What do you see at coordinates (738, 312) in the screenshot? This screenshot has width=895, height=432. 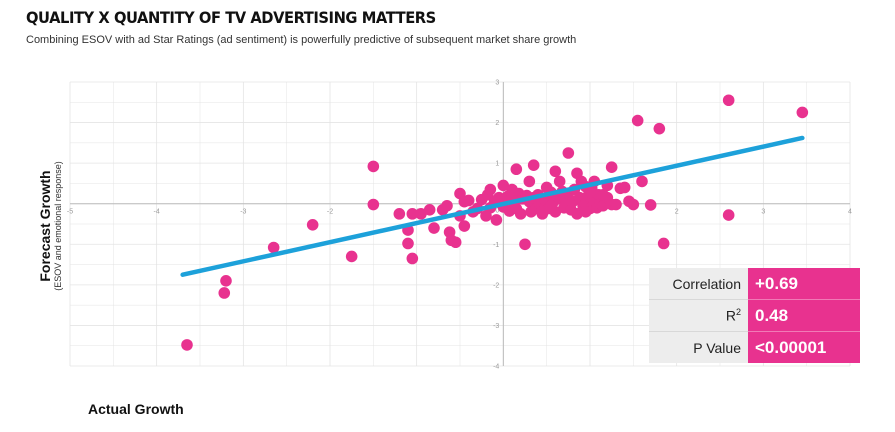 I see `superscript-two: 2` at bounding box center [738, 312].